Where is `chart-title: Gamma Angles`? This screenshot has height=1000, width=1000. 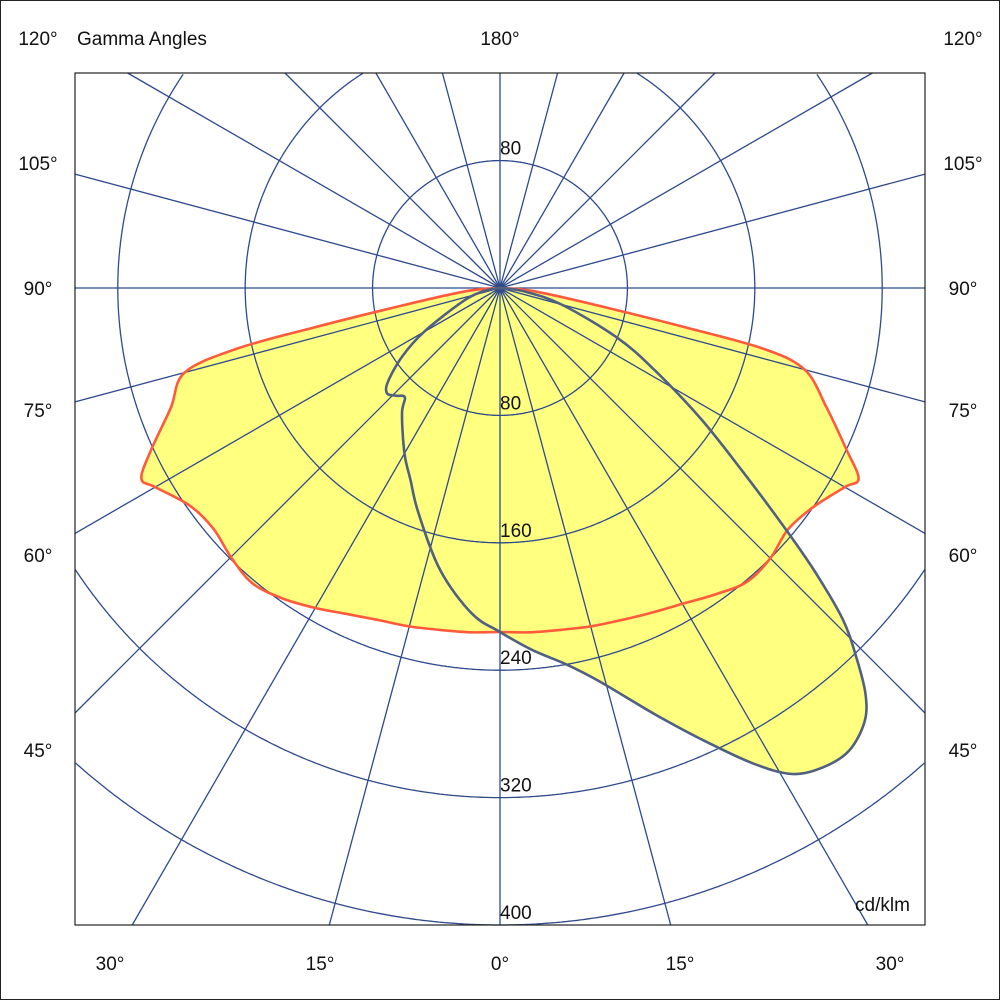 chart-title: Gamma Angles is located at coordinates (142, 39).